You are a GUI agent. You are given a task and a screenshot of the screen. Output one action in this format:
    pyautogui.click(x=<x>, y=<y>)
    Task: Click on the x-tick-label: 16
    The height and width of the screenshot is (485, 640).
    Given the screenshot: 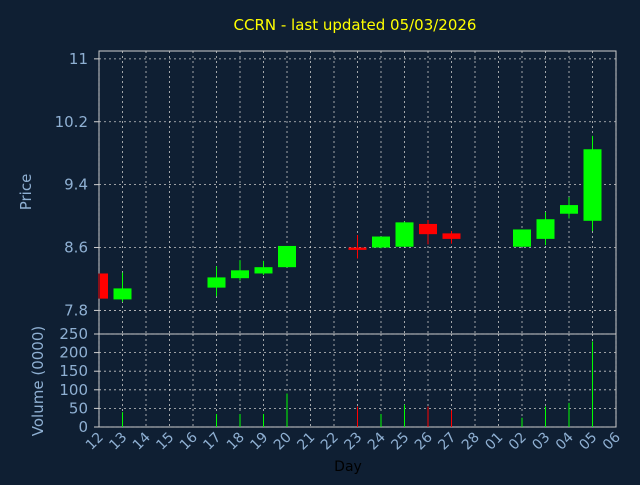 What is the action you would take?
    pyautogui.click(x=189, y=441)
    